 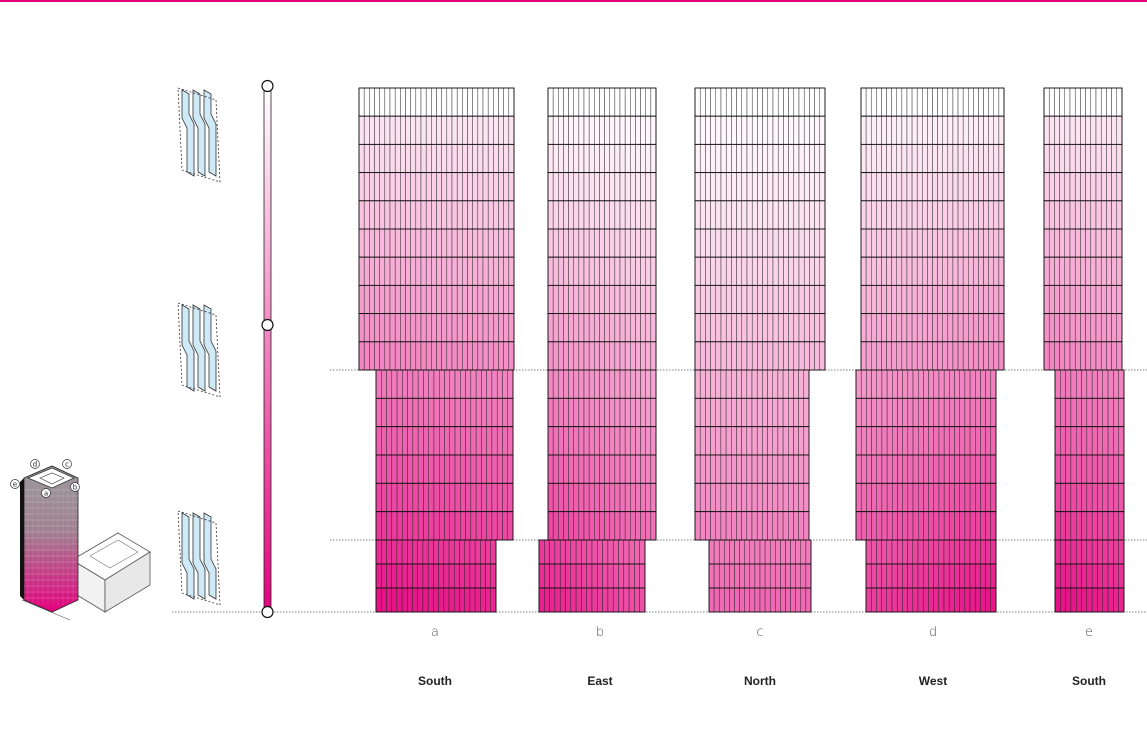 I want to click on facade-elevation-e, so click(x=1084, y=350).